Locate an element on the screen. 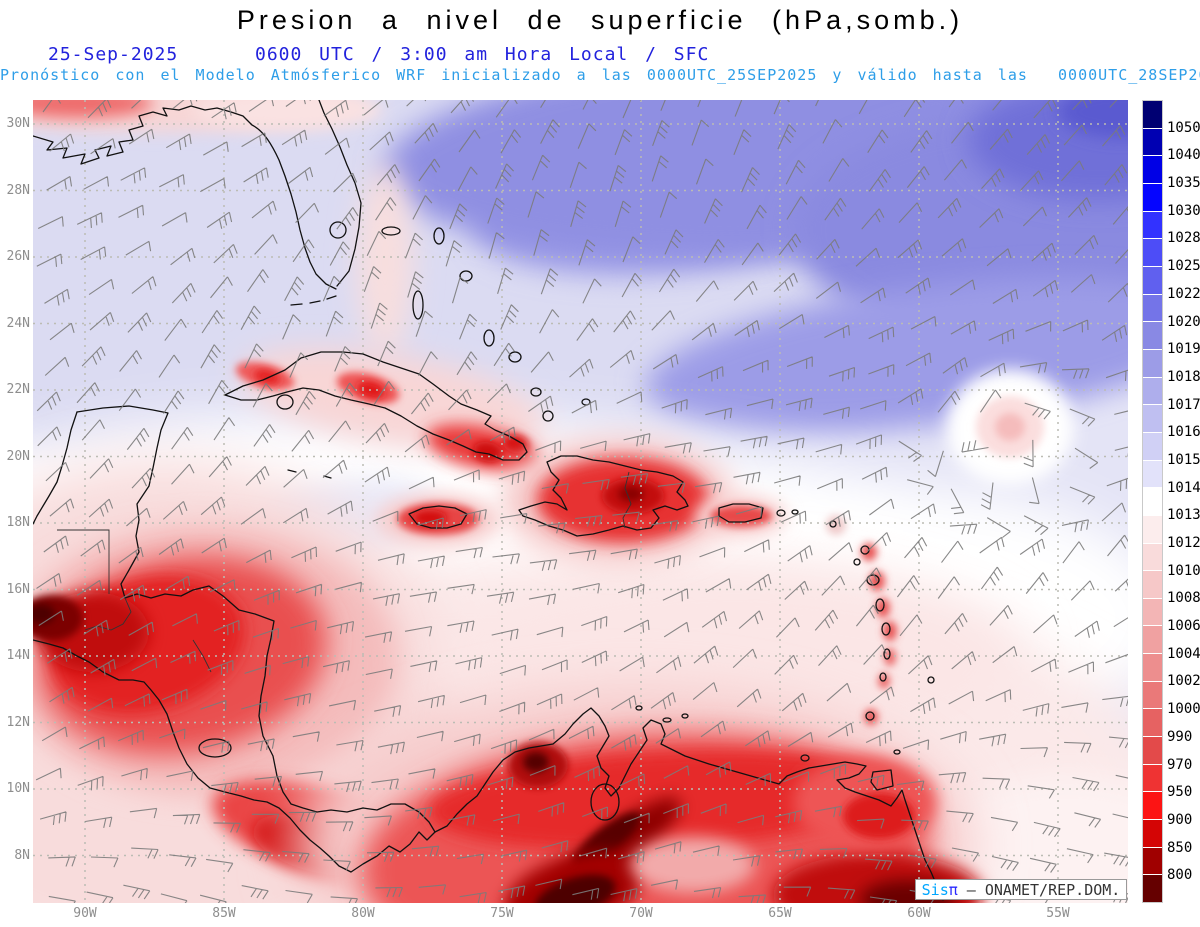 Image resolution: width=1200 pixels, height=927 pixels. colorbar-label-1010: 1010 is located at coordinates (1183, 570).